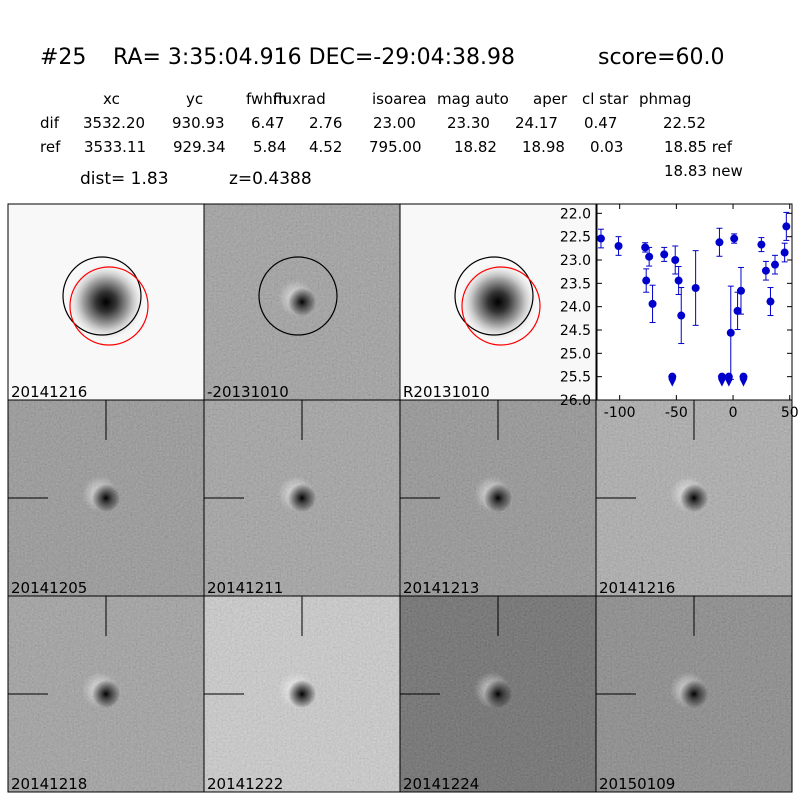 The width and height of the screenshot is (800, 800). What do you see at coordinates (49, 588) in the screenshot?
I see `stamp-label: 20141205` at bounding box center [49, 588].